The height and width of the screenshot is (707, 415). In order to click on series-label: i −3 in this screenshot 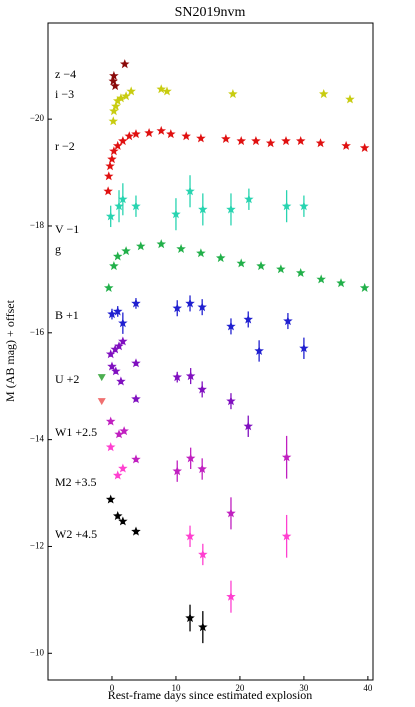, I will do `click(64, 94)`.